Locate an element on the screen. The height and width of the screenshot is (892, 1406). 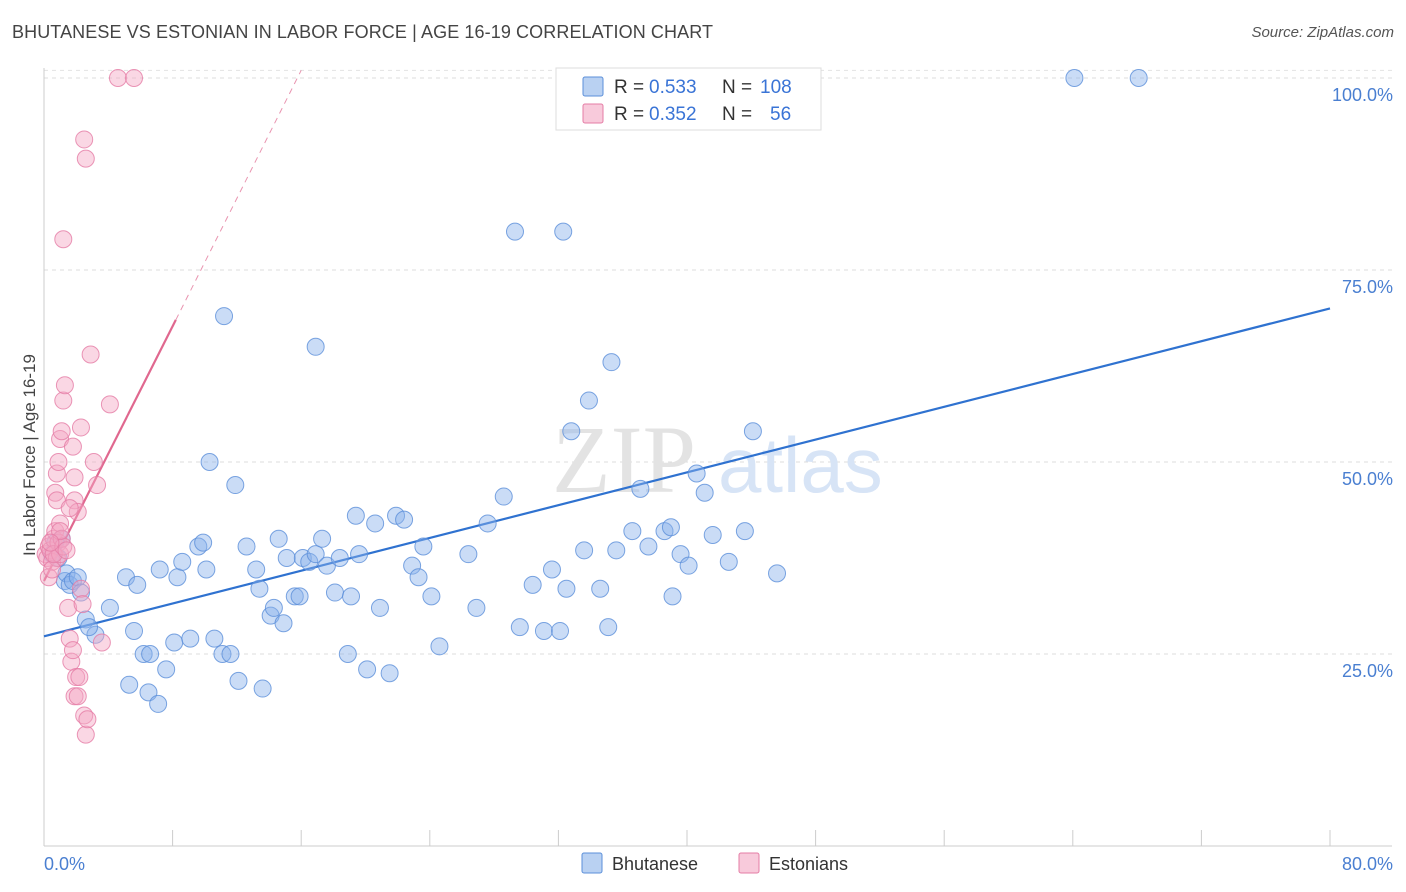
x-tick-label-min: 0.0% is located at coordinates (64, 864).